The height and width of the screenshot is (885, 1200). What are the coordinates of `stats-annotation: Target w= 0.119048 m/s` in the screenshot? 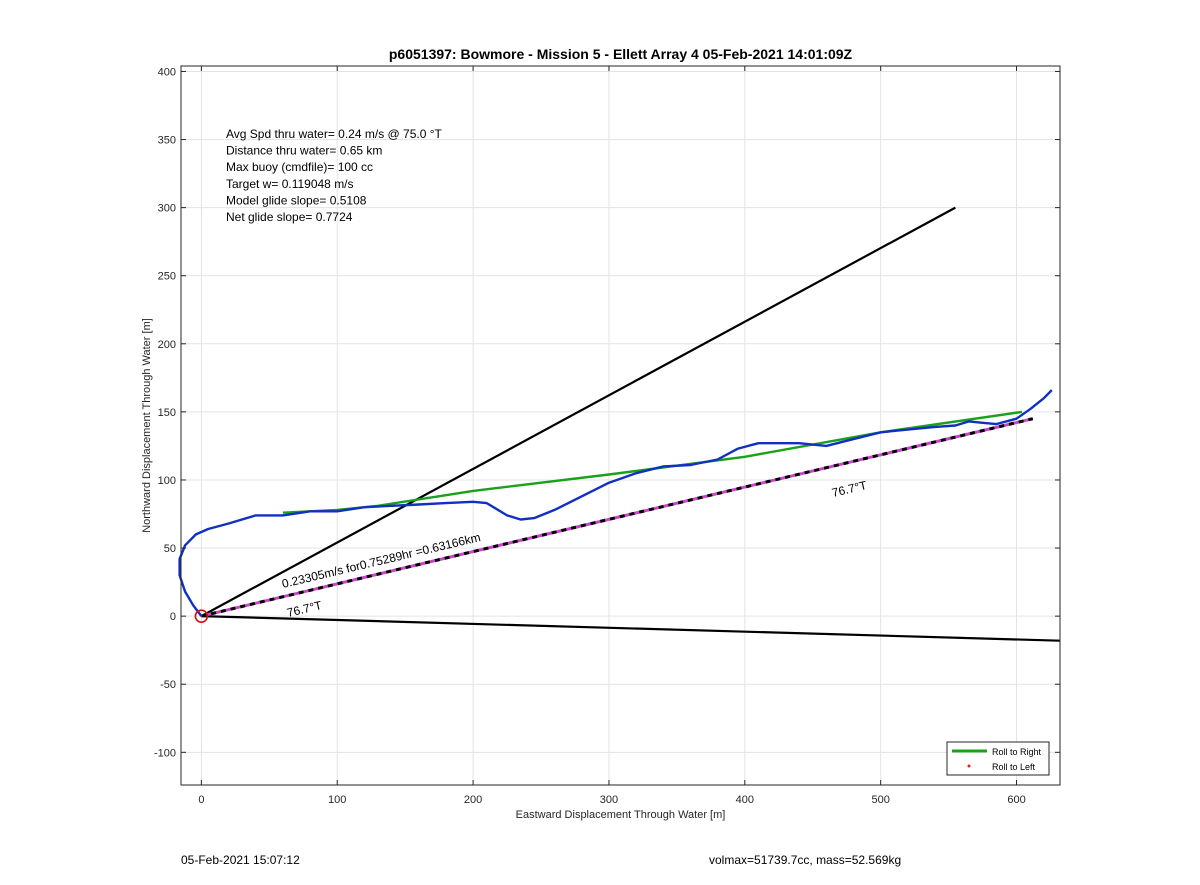 It's located at (290, 184).